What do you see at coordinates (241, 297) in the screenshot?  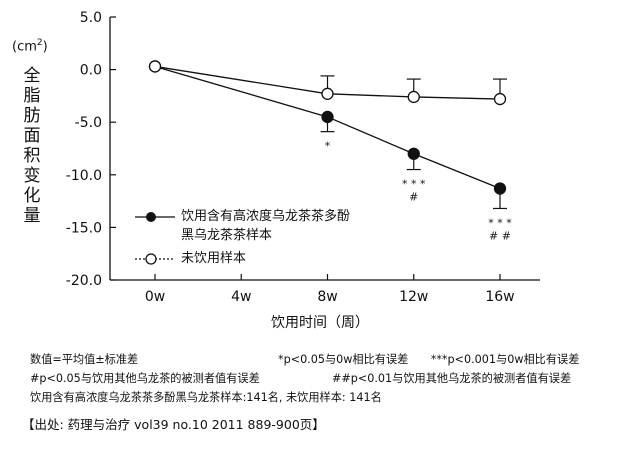 I see `x-tick-label: 4w` at bounding box center [241, 297].